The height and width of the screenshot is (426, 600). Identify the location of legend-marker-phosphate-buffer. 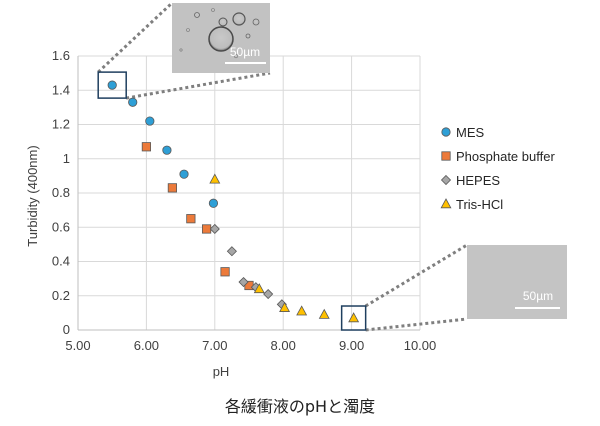
(446, 156).